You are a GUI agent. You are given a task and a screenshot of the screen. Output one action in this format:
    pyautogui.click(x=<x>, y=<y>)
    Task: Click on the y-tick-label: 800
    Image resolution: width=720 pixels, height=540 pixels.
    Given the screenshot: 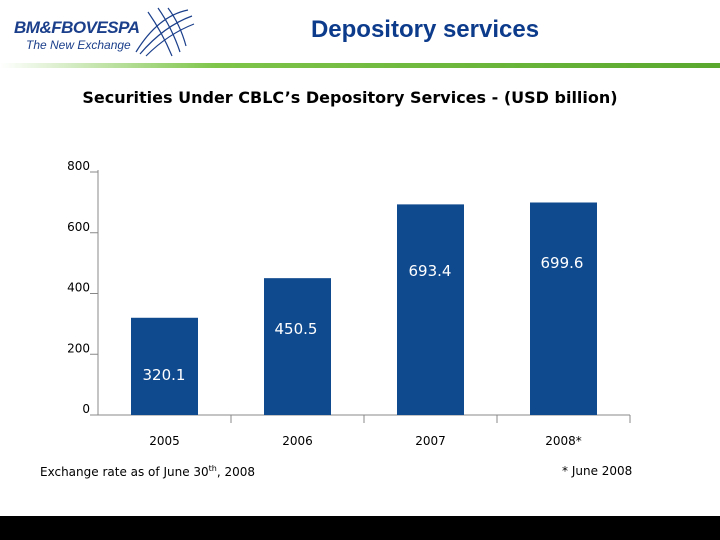 What is the action you would take?
    pyautogui.click(x=78, y=166)
    